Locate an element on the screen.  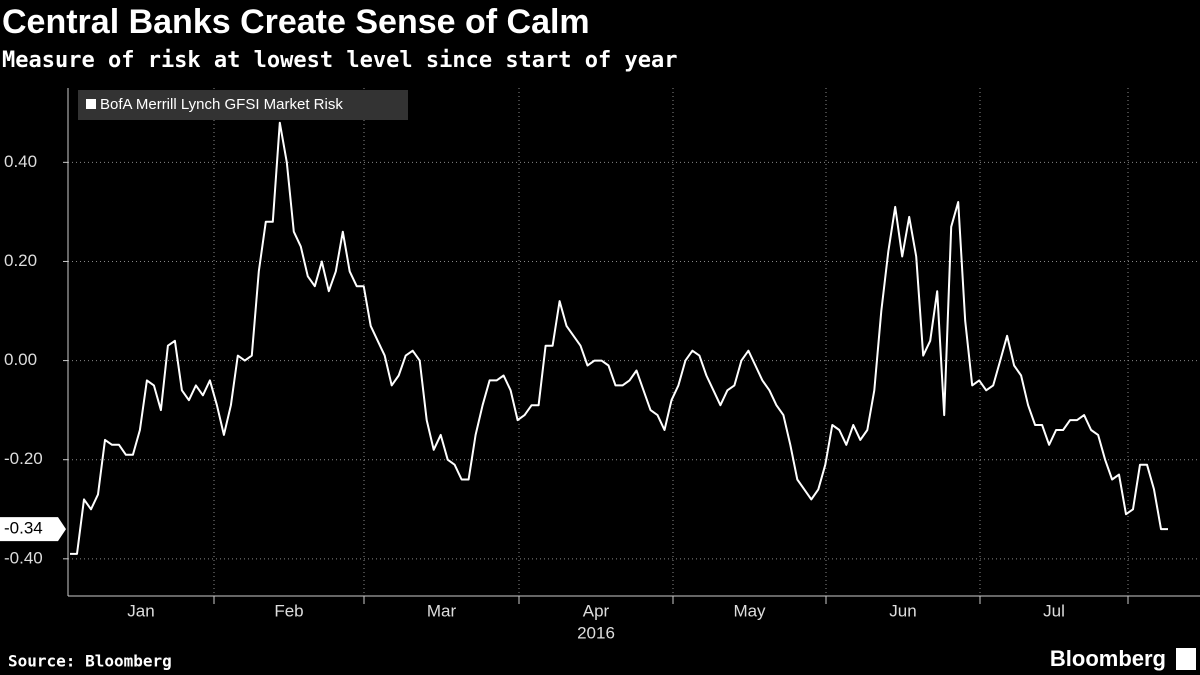
y-tick-label: -0.20 is located at coordinates (23, 458).